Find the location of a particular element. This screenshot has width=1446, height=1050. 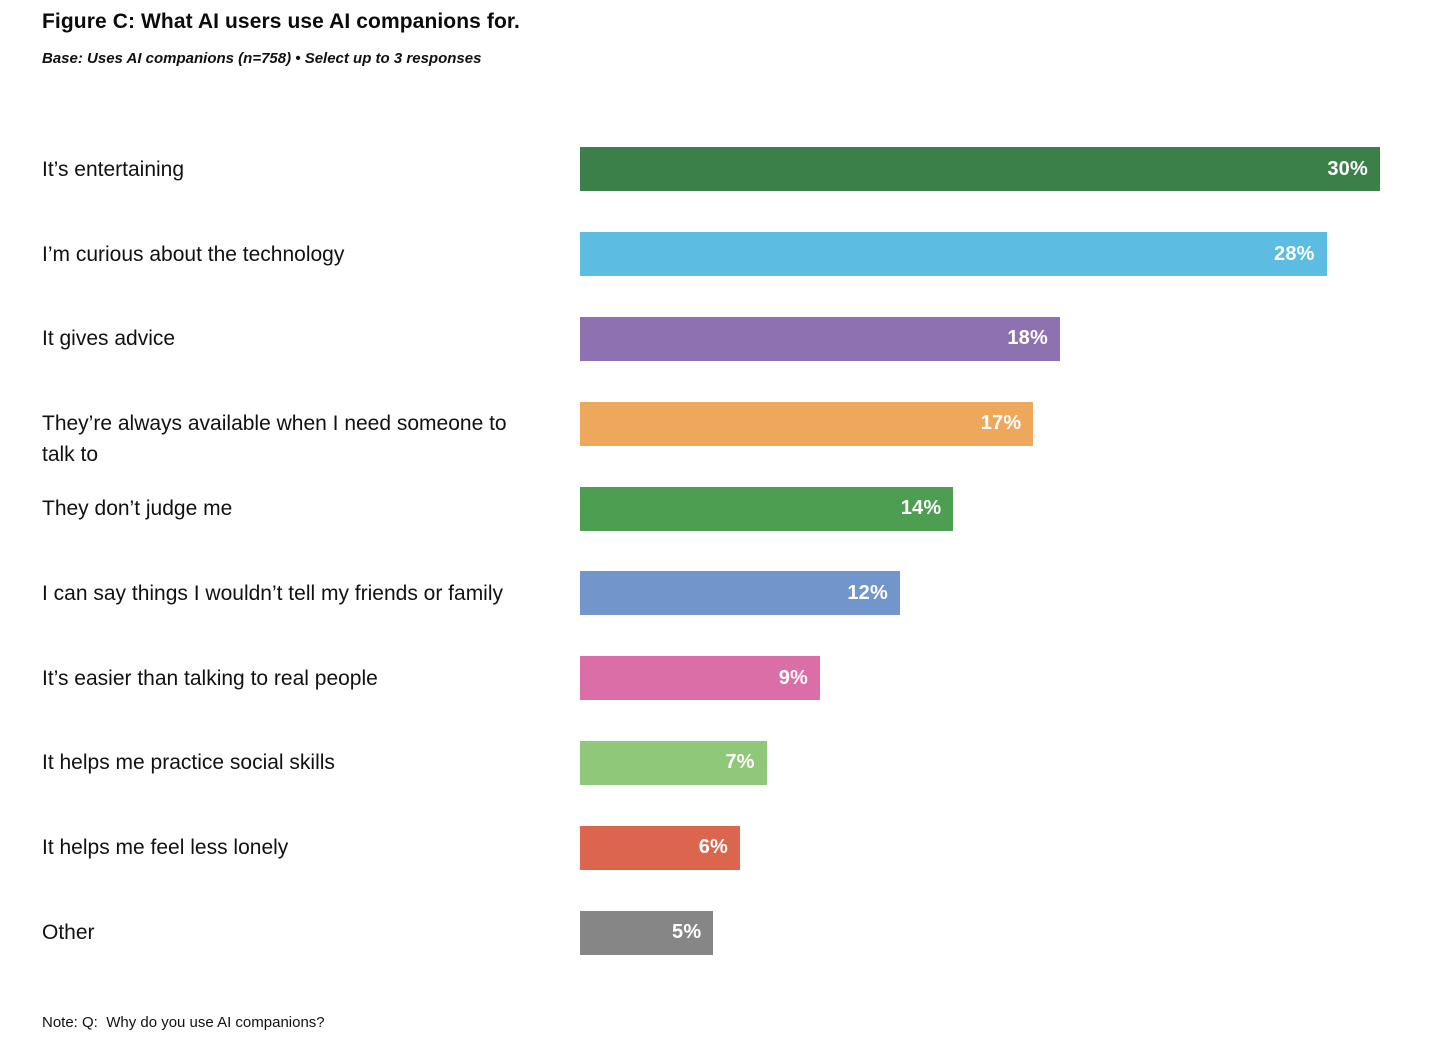

value-label: 7% is located at coordinates (740, 762).